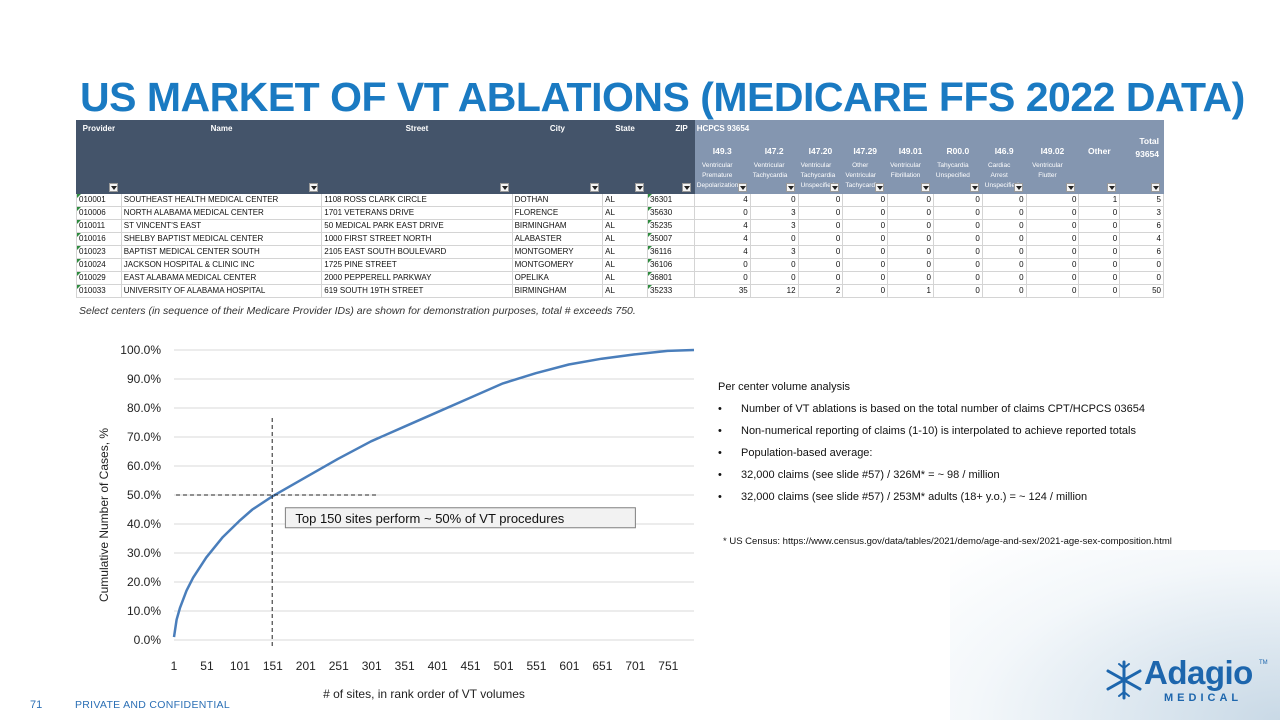 This screenshot has height=720, width=1280. What do you see at coordinates (417, 157) in the screenshot?
I see `col-street: Street` at bounding box center [417, 157].